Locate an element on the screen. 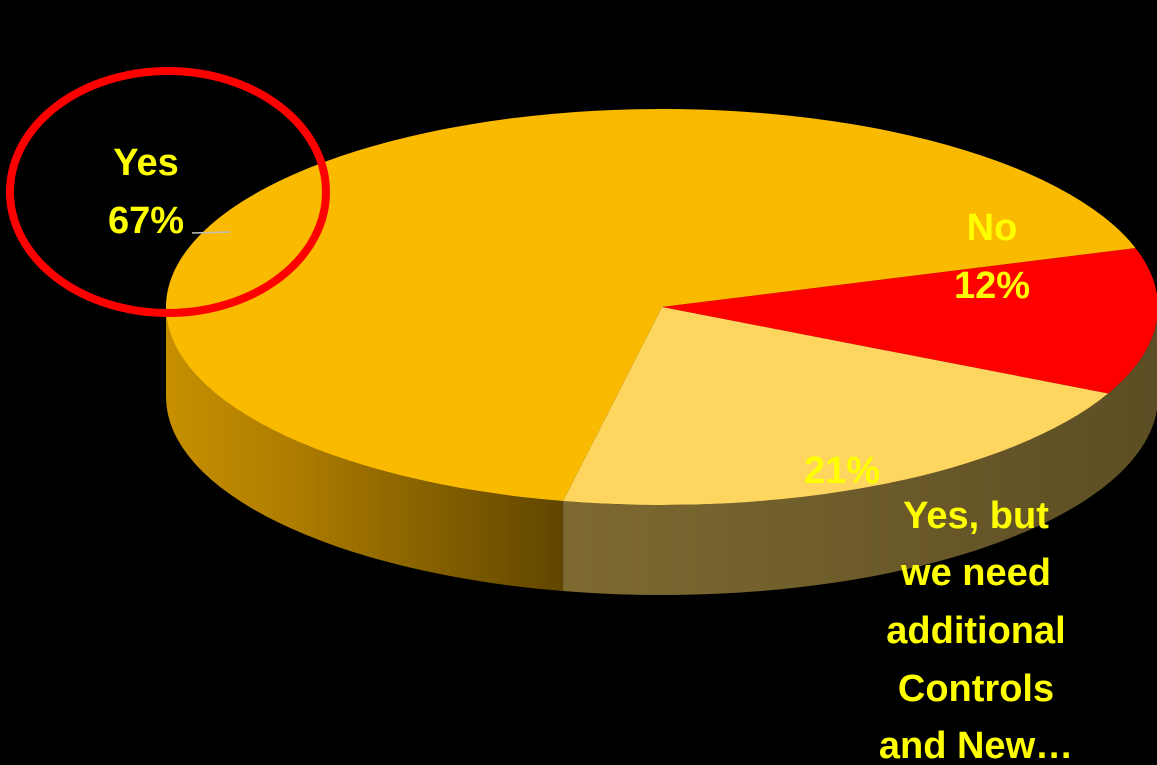 The height and width of the screenshot is (765, 1157). leader-line-yes is located at coordinates (211, 232).